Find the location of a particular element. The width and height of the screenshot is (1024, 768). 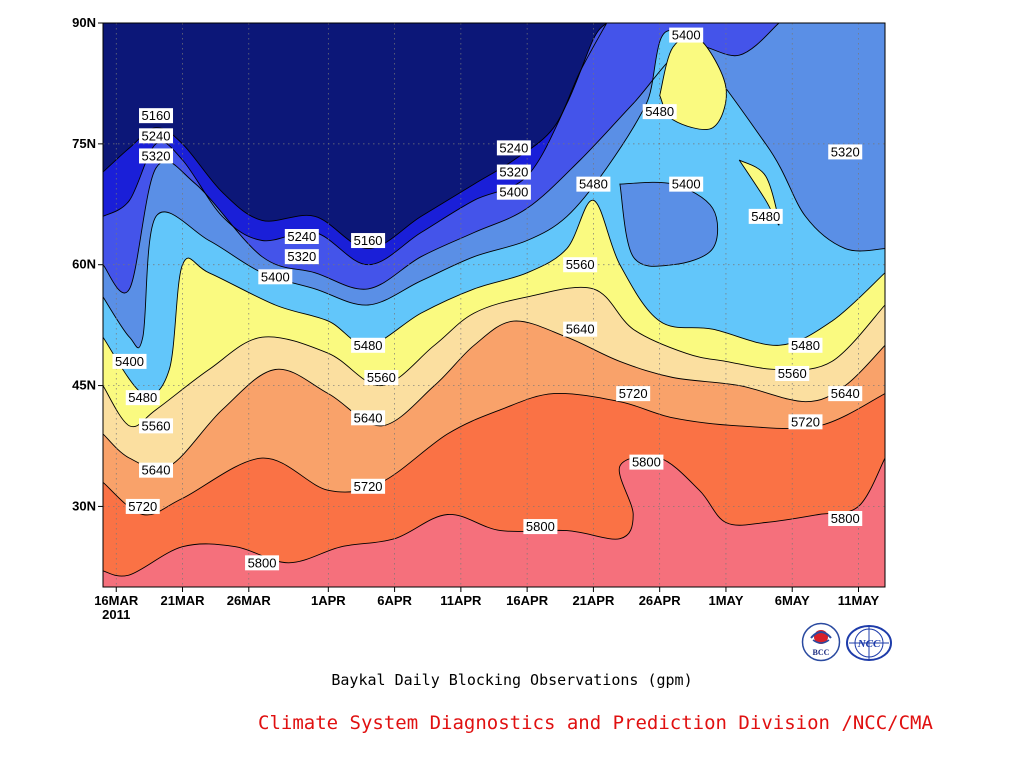

x-tick-label: 11APR is located at coordinates (461, 600).